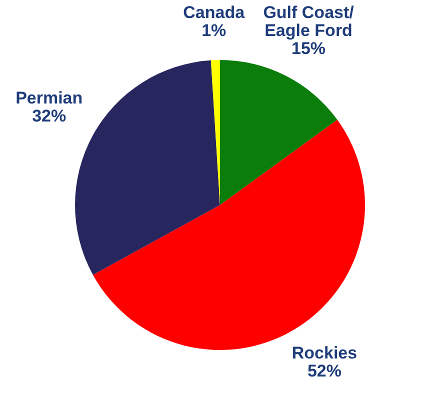 The image size is (437, 400). I want to click on data-label: 52%, so click(324, 370).